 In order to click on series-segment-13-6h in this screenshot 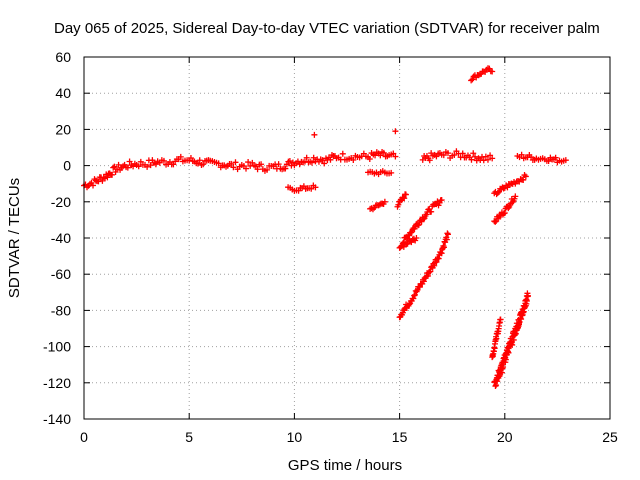, I will do `click(377, 205)`.